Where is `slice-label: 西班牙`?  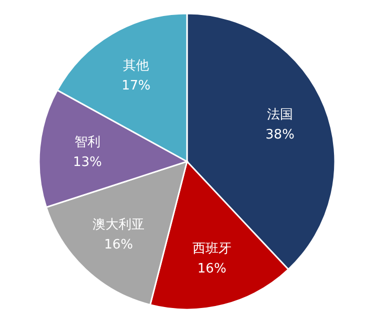 slice-label: 西班牙 is located at coordinates (212, 248).